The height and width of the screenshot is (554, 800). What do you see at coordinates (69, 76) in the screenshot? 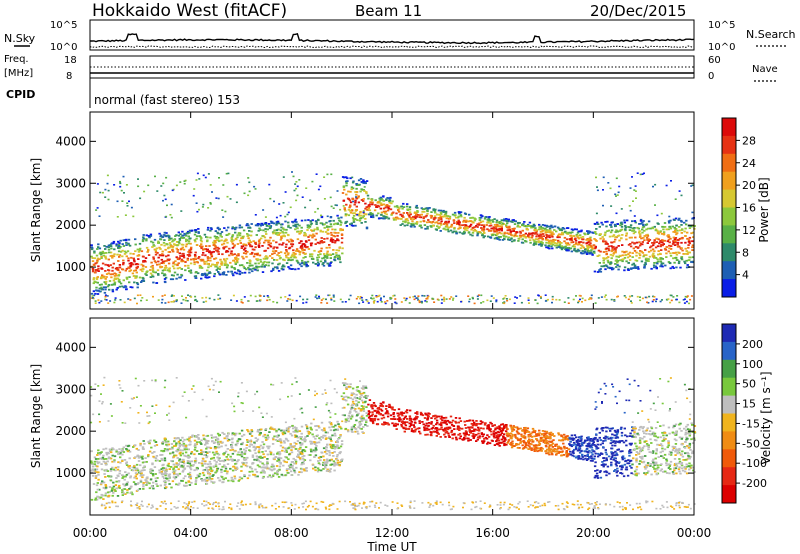
I see `freq-tick-lo: 8` at bounding box center [69, 76].